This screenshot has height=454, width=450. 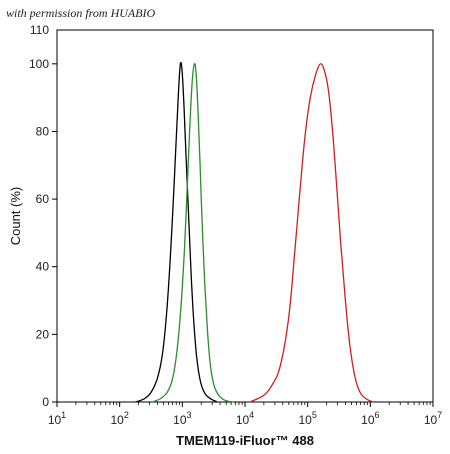 What do you see at coordinates (43, 131) in the screenshot?
I see `y-tick-label: 80` at bounding box center [43, 131].